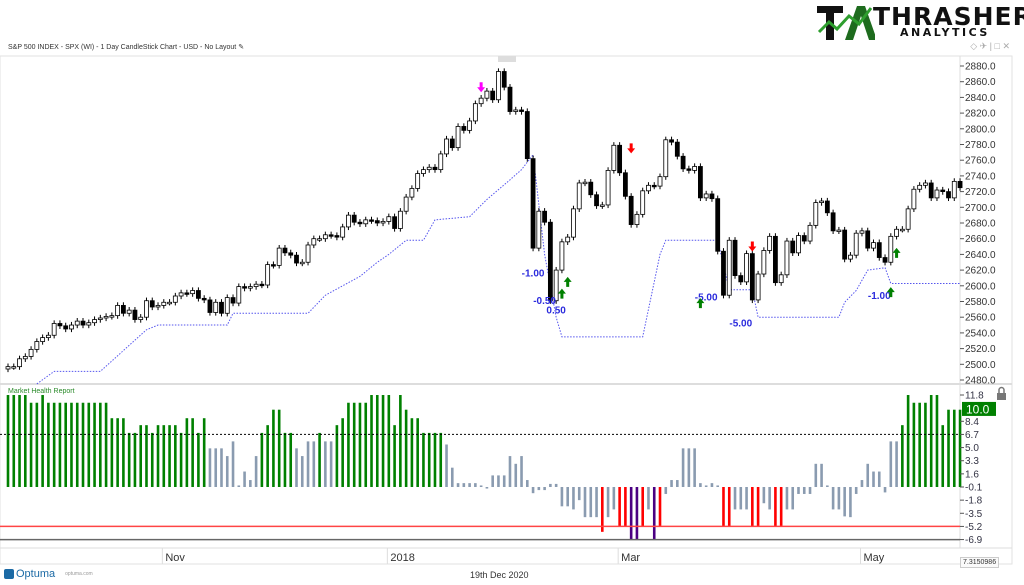 The image size is (1024, 585). What do you see at coordinates (980, 67) in the screenshot?
I see `price-tick-label: 2880.0` at bounding box center [980, 67].